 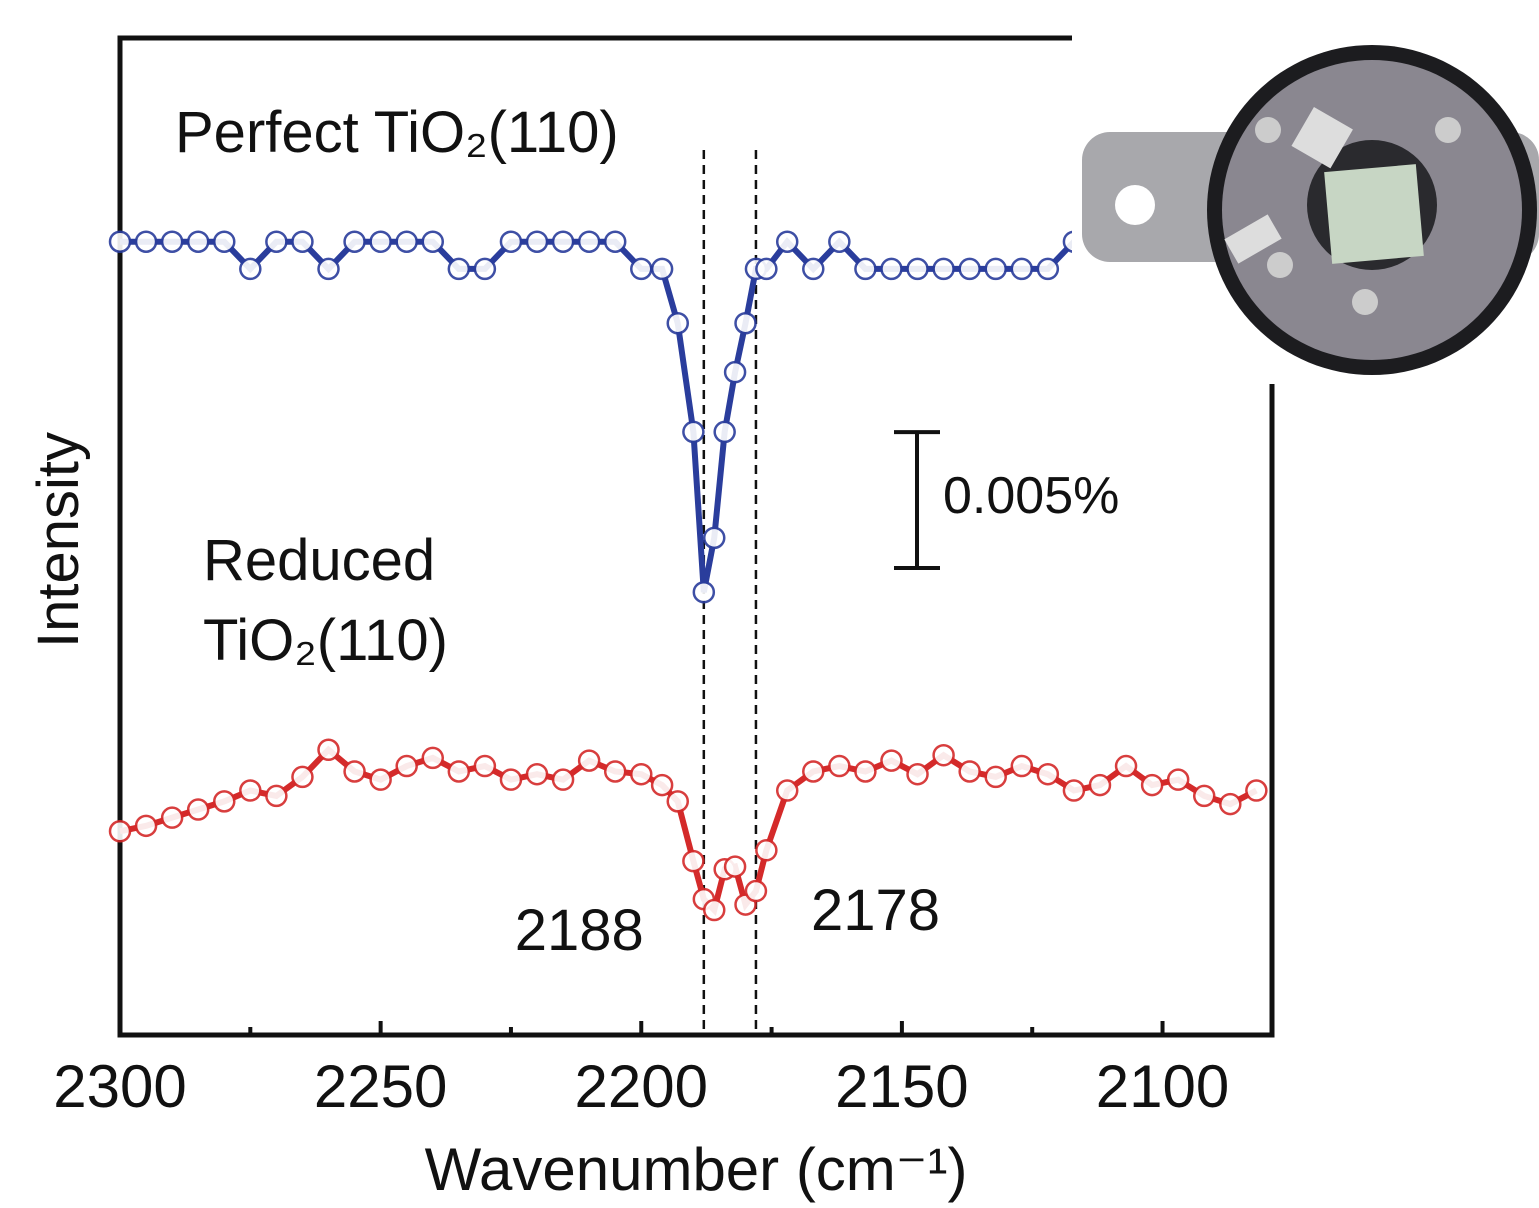 I want to click on reference-label: 2188, so click(x=579, y=930).